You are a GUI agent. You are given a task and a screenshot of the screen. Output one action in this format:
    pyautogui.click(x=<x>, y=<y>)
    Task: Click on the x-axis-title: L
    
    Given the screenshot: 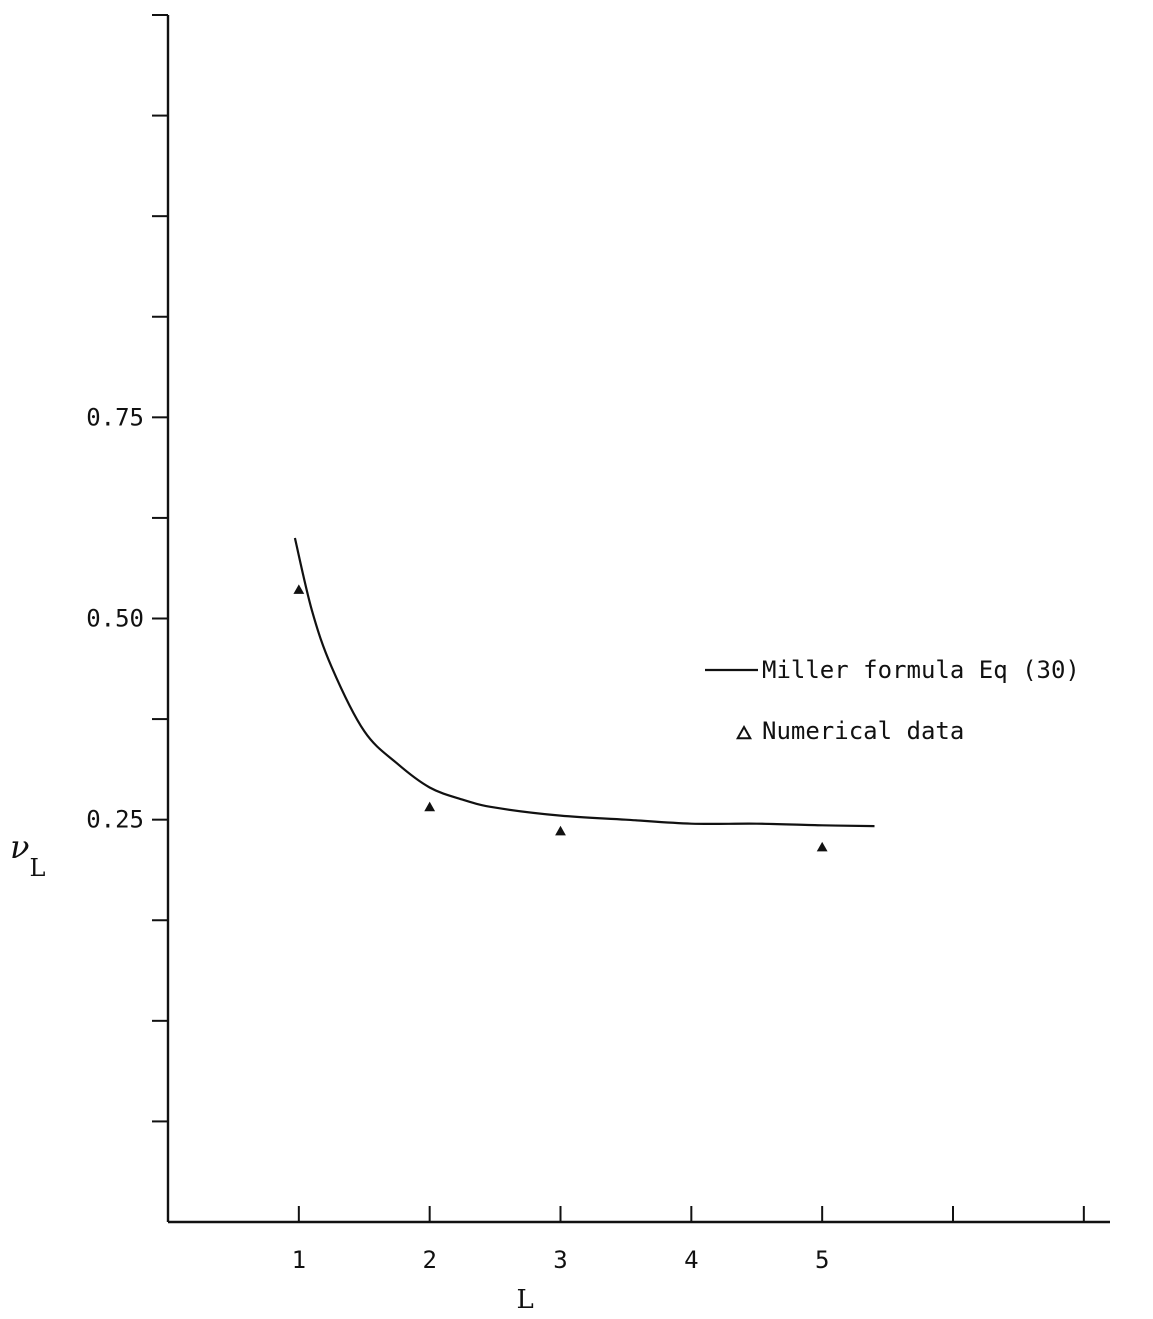 What is the action you would take?
    pyautogui.click(x=524, y=1300)
    